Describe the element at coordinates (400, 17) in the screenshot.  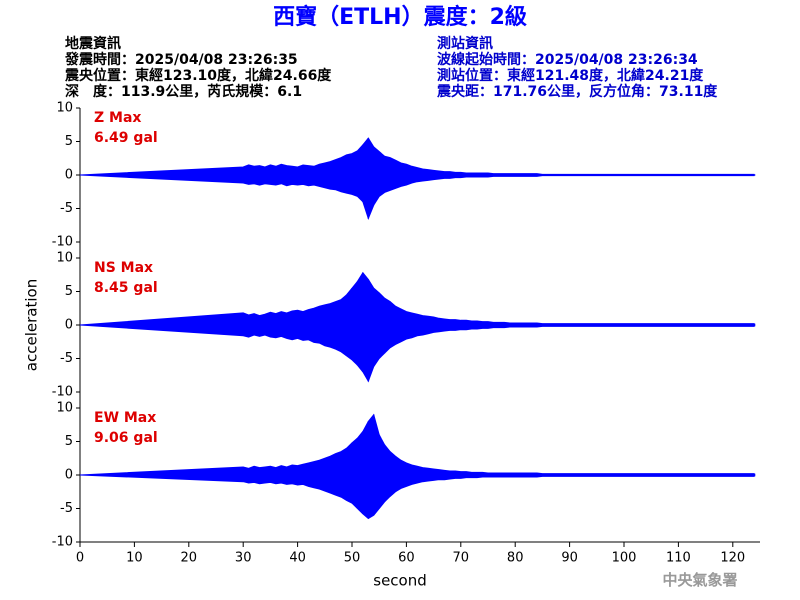
I see `chart-title: 西寶（ETLH）震度：2級` at that location.